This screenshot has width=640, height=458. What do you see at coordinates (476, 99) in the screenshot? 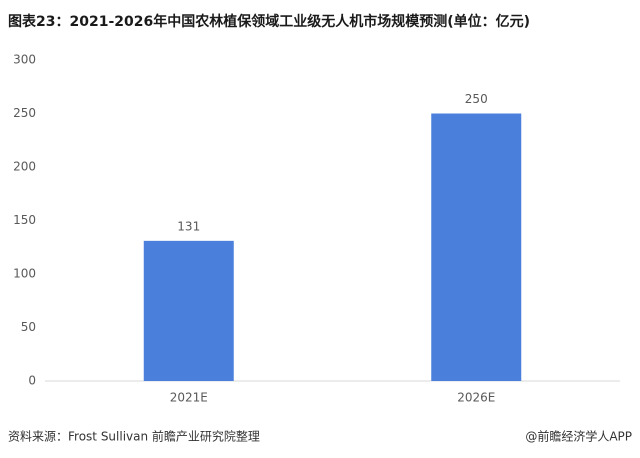
I see `value-label: 250` at bounding box center [476, 99].